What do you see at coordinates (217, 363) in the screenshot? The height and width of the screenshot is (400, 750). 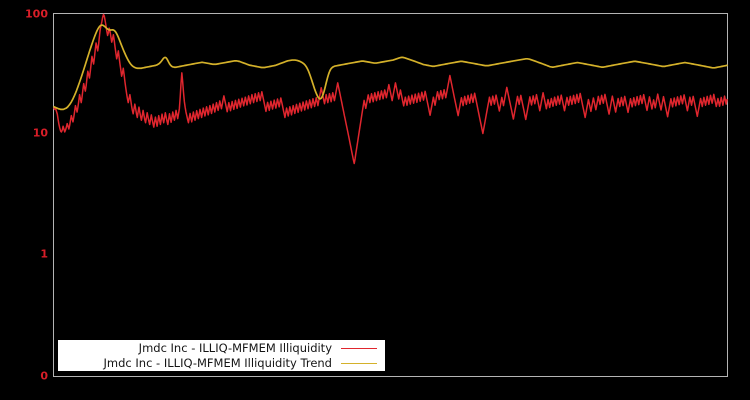 I see `legend-label-illiquidity-trend: Jmdc Inc - ILLIQ-MFMEM Illiquidity Trend` at bounding box center [217, 363].